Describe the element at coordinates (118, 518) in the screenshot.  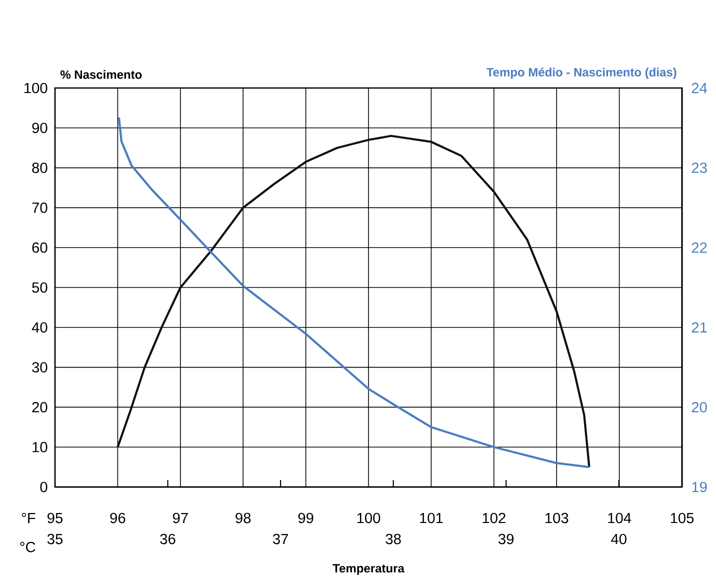
I see `x-tick-label: 96` at that location.